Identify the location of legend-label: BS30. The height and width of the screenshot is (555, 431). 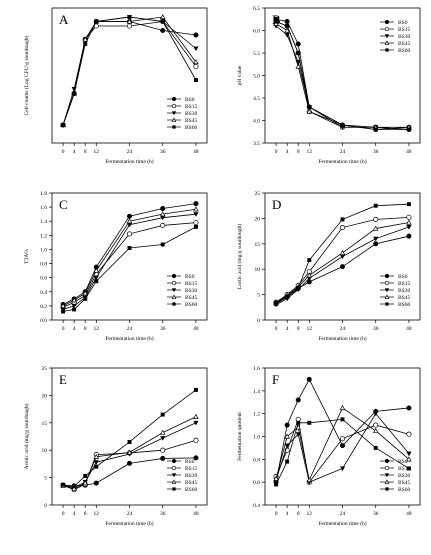
(191, 291).